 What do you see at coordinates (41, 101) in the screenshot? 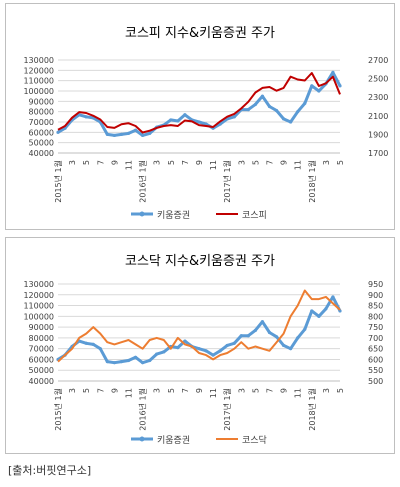
I see `y-left-tick-label: 90000` at bounding box center [41, 101].